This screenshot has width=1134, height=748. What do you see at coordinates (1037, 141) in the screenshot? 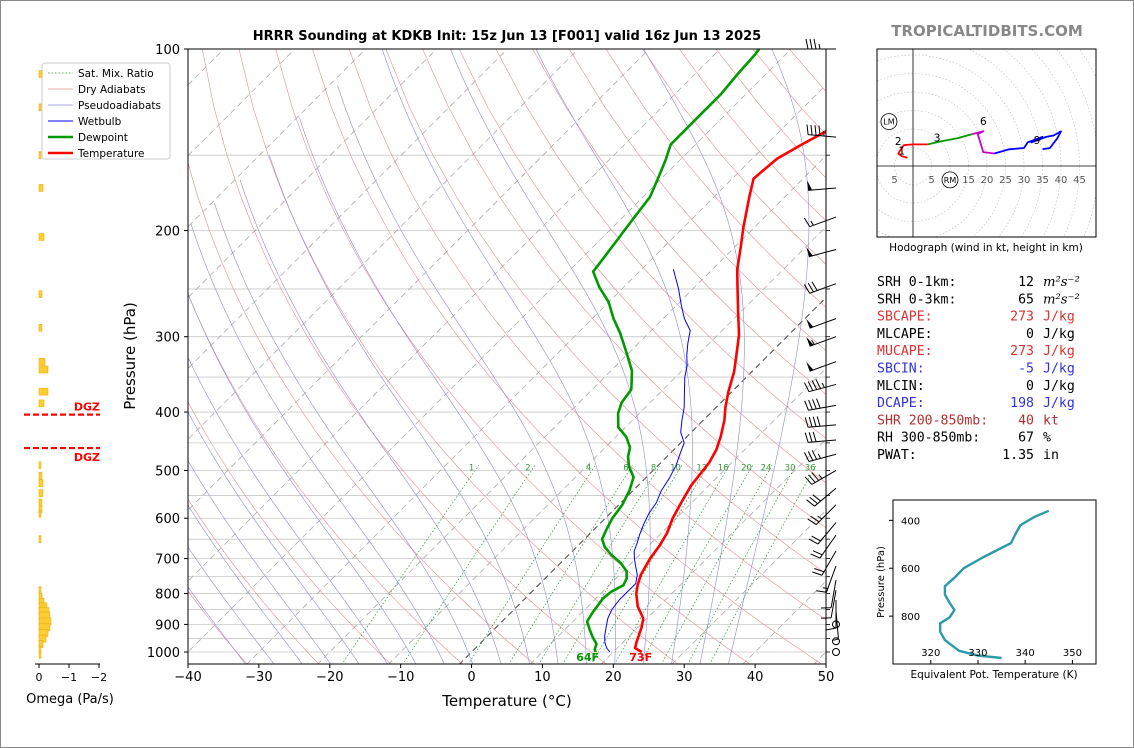
I see `hodograph-height-label: 9` at bounding box center [1037, 141].